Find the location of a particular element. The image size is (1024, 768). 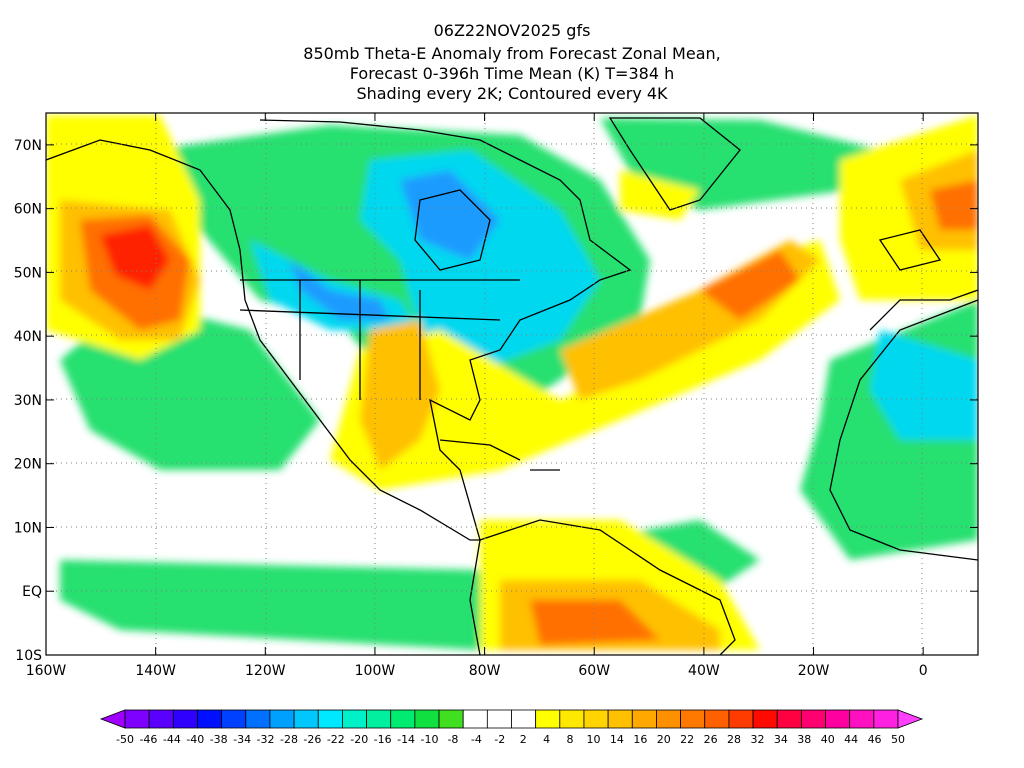

lat-label: EQ is located at coordinates (32, 592).